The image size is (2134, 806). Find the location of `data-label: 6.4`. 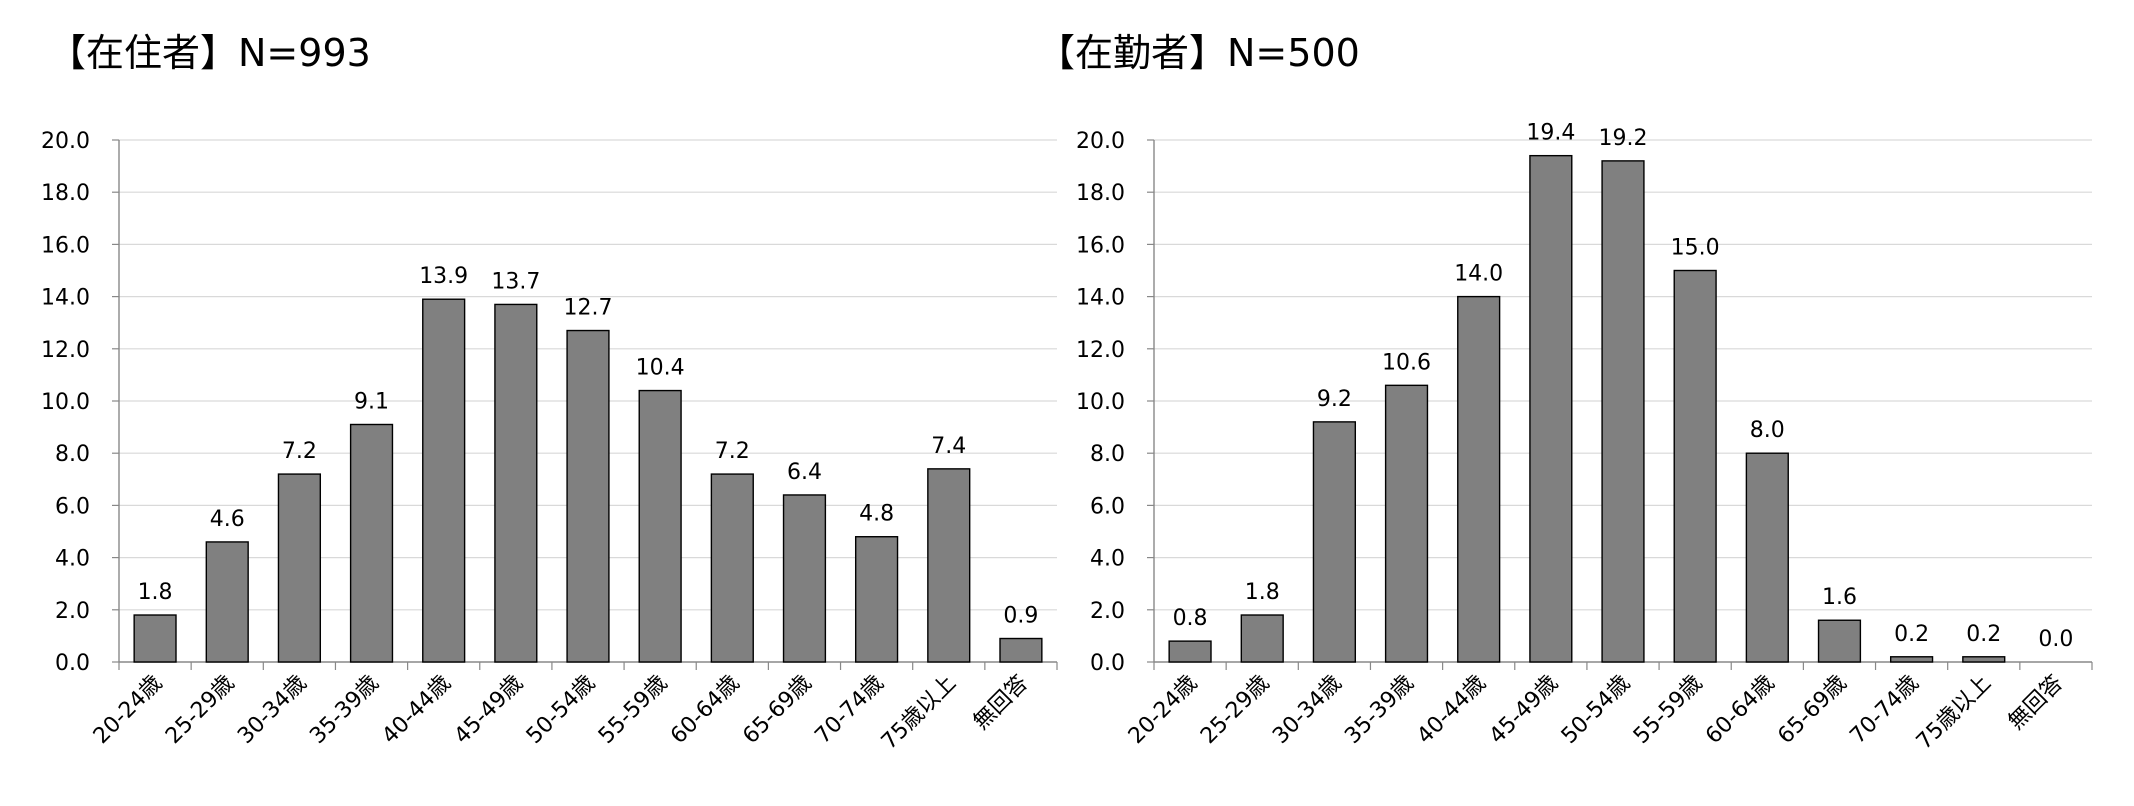

data-label: 6.4 is located at coordinates (804, 472).